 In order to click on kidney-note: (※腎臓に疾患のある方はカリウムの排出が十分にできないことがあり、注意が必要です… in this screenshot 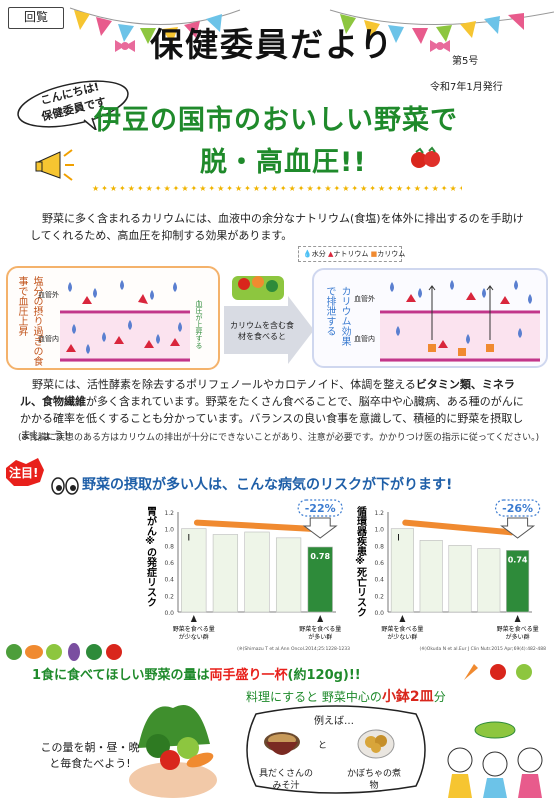, I will do `click(279, 438)`.